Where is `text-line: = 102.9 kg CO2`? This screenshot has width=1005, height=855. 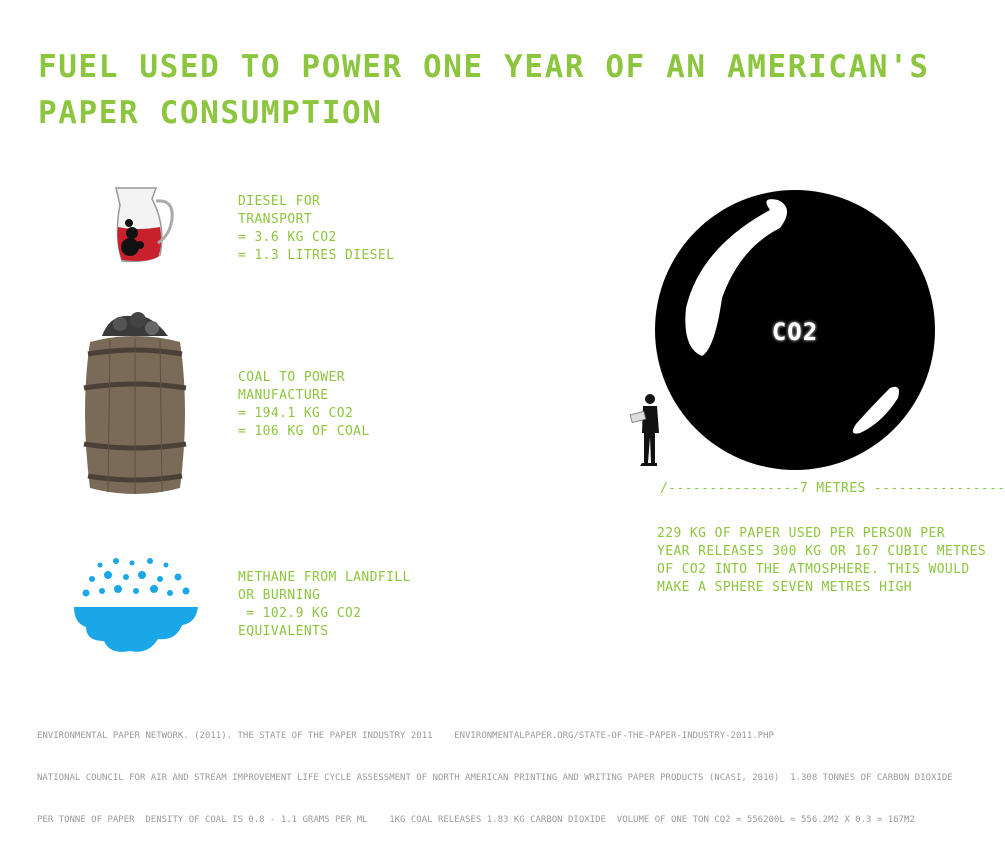 text-line: = 102.9 kg CO2 is located at coordinates (300, 613).